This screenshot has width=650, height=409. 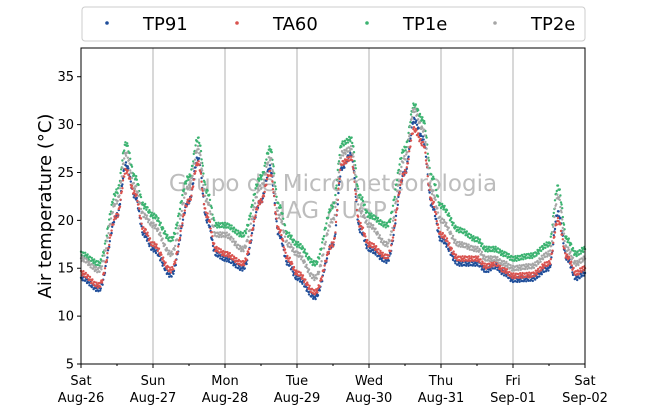 What do you see at coordinates (297, 398) in the screenshot?
I see `x-tick-label-date-3: Aug-29` at bounding box center [297, 398].